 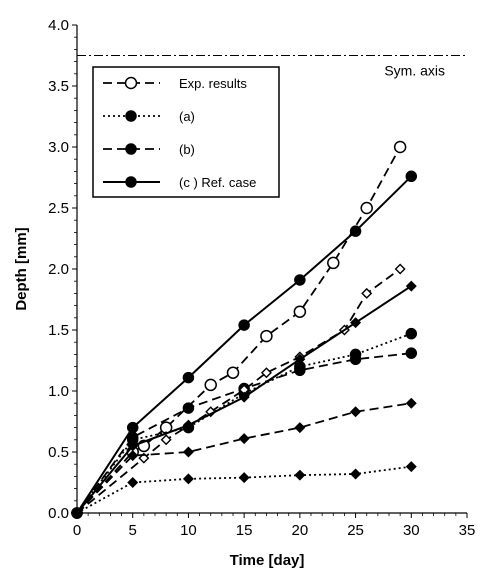 I want to click on x-tick-label: 20, so click(x=300, y=530).